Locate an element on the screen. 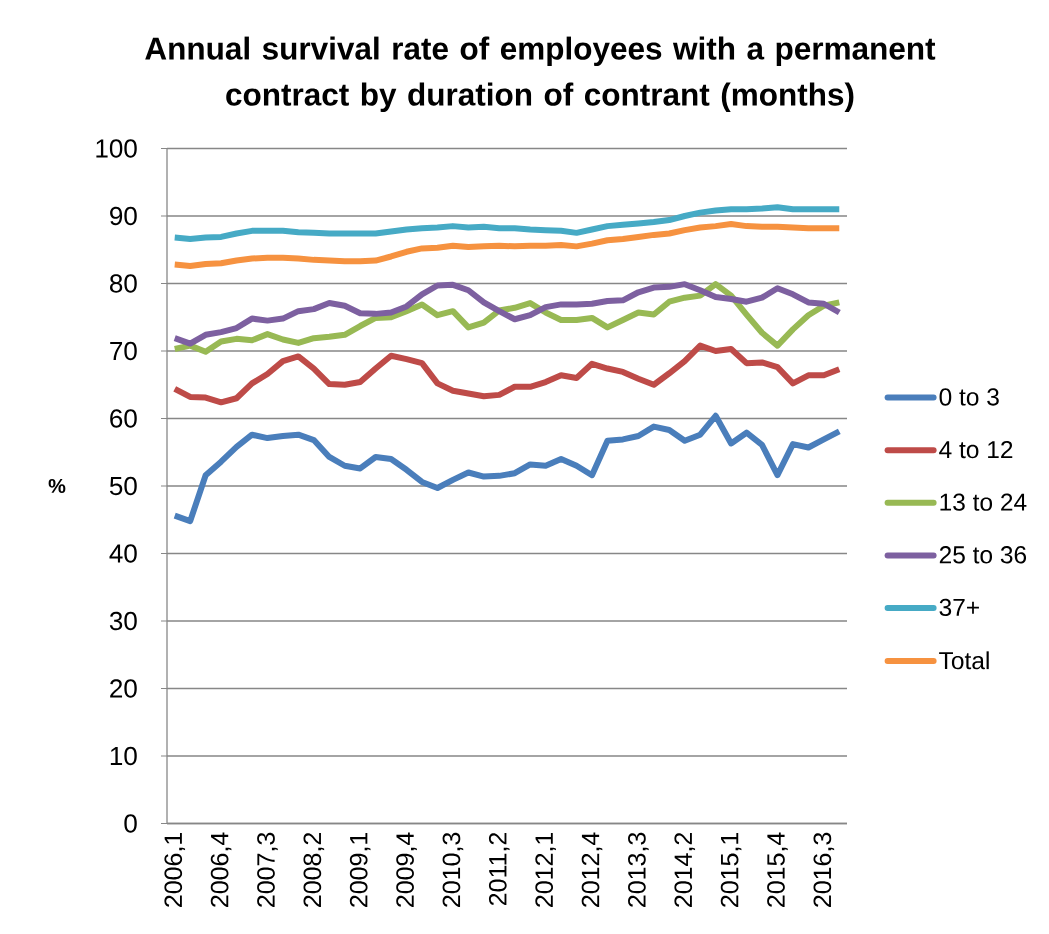  legend-label: 4 to 12 is located at coordinates (976, 449).